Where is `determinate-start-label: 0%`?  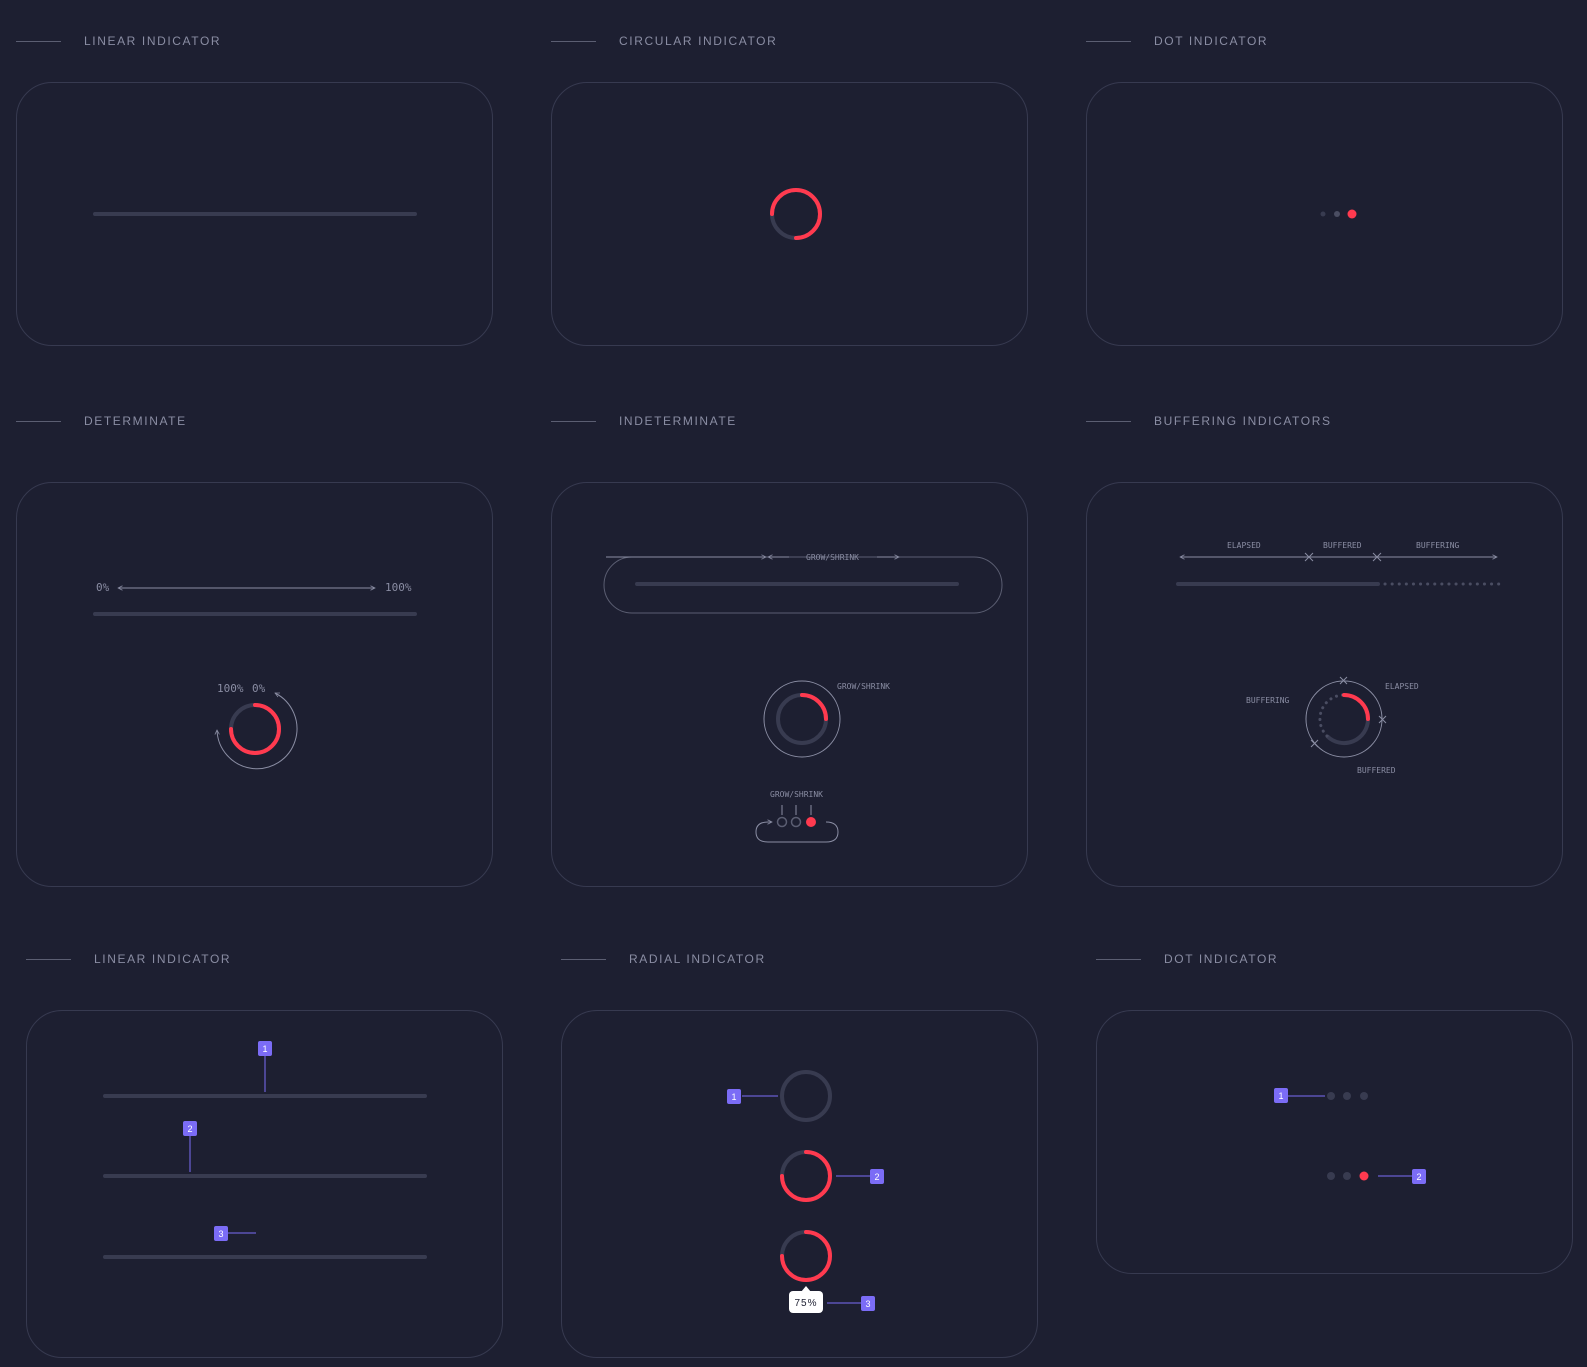
determinate-start-label: 0% is located at coordinates (103, 587).